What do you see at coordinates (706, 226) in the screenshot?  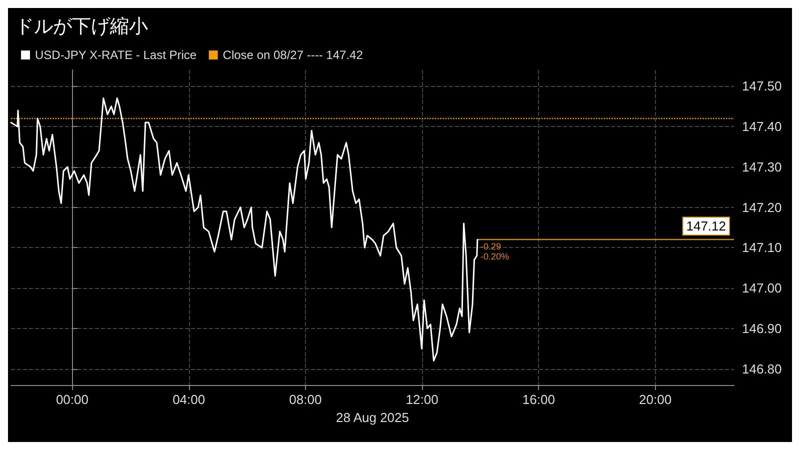 I see `ref-line-label: 147.12` at bounding box center [706, 226].